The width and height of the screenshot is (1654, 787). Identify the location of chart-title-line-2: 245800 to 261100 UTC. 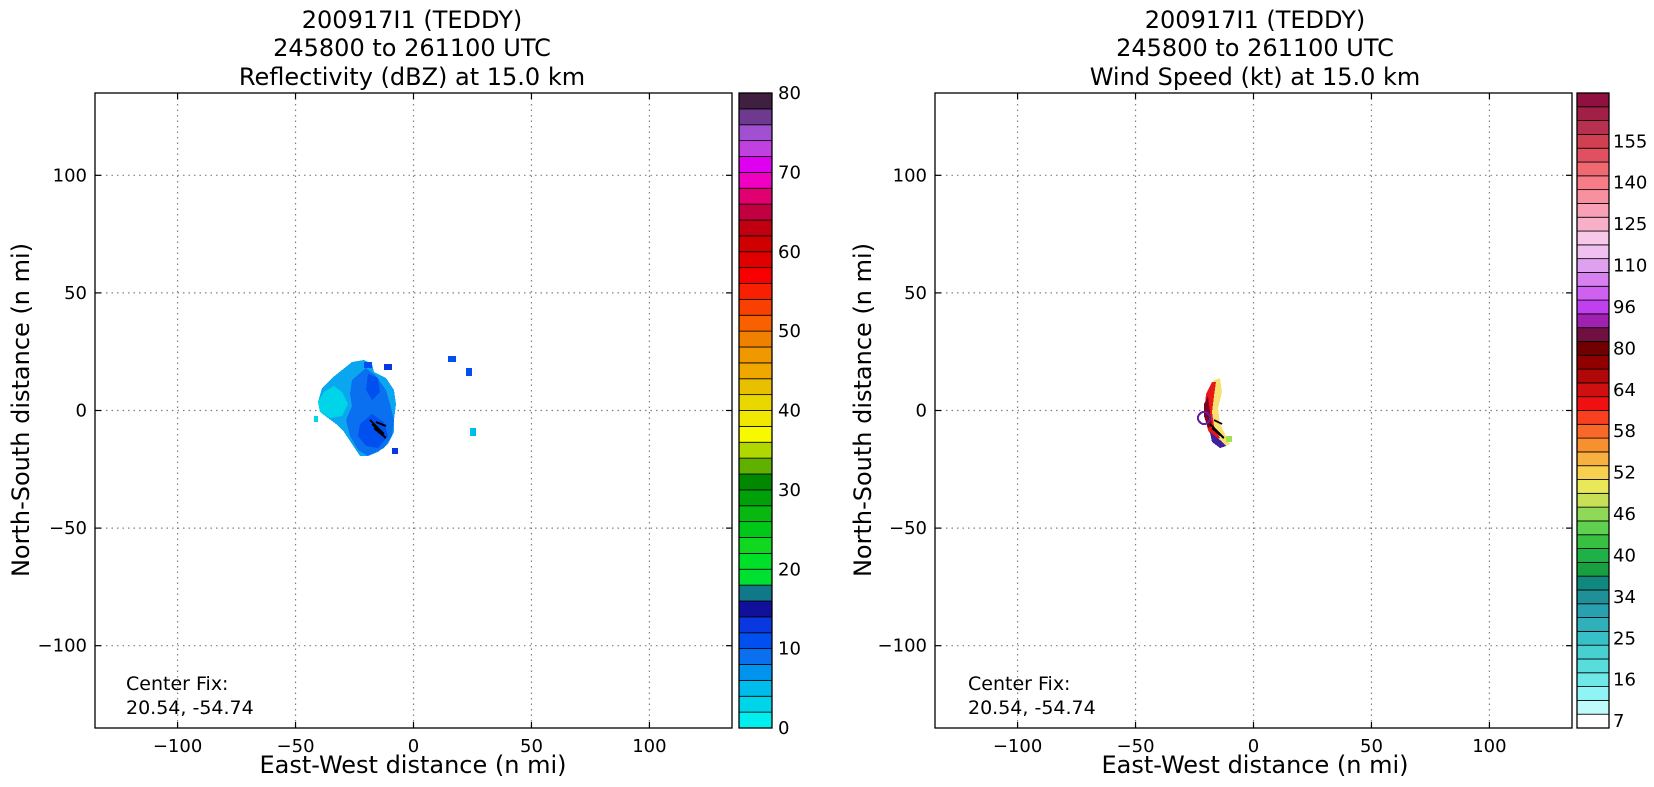
(412, 48).